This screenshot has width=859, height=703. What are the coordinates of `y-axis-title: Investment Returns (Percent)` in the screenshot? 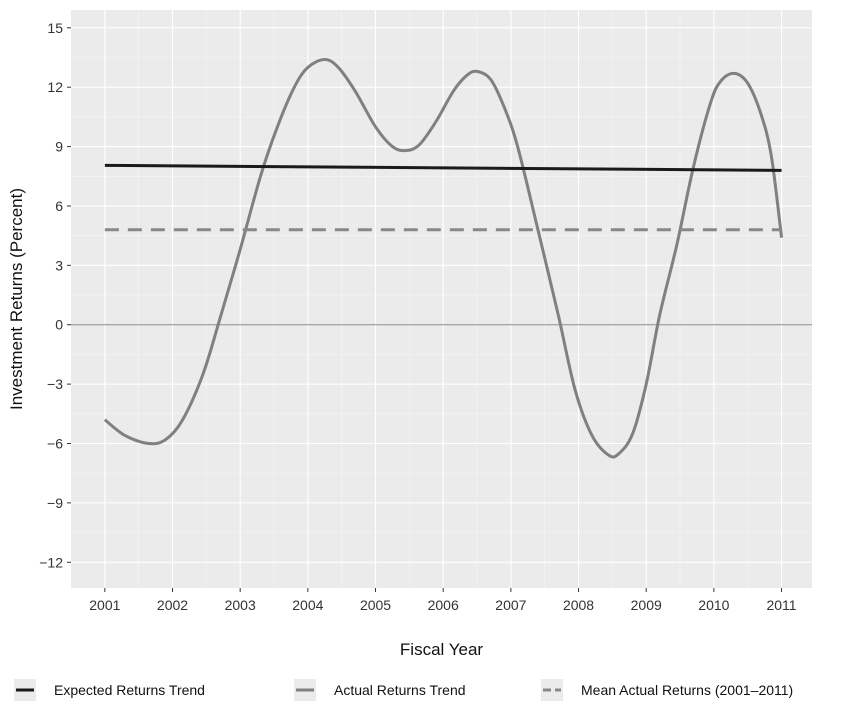 It's located at (16, 299).